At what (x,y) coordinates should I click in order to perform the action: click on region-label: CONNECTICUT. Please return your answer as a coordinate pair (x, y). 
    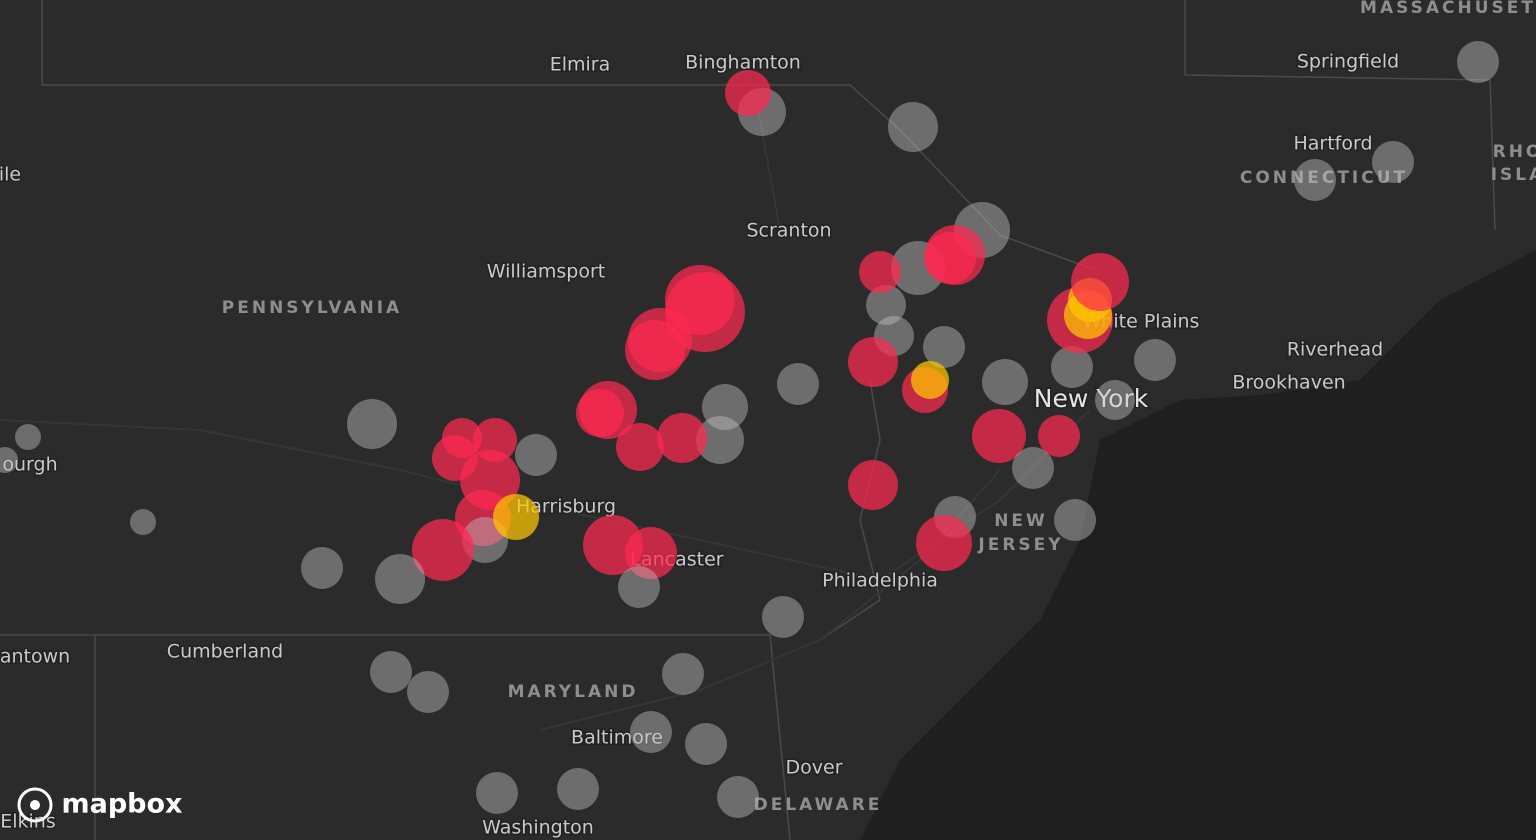
    Looking at the image, I should click on (1324, 178).